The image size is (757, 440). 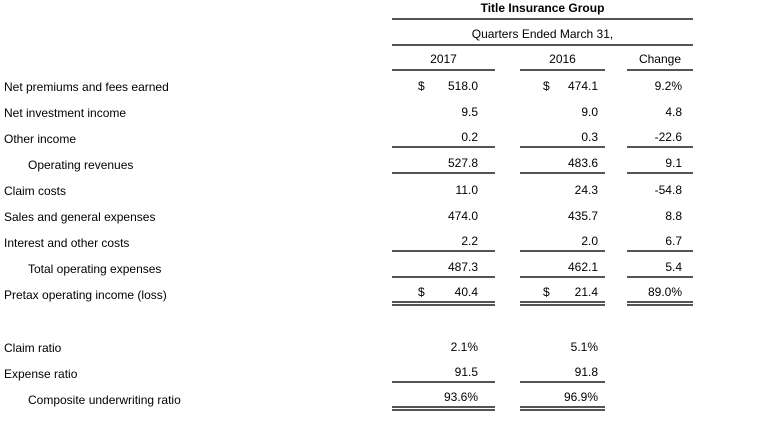 I want to click on cell-2016: 96.9%, so click(x=562, y=400).